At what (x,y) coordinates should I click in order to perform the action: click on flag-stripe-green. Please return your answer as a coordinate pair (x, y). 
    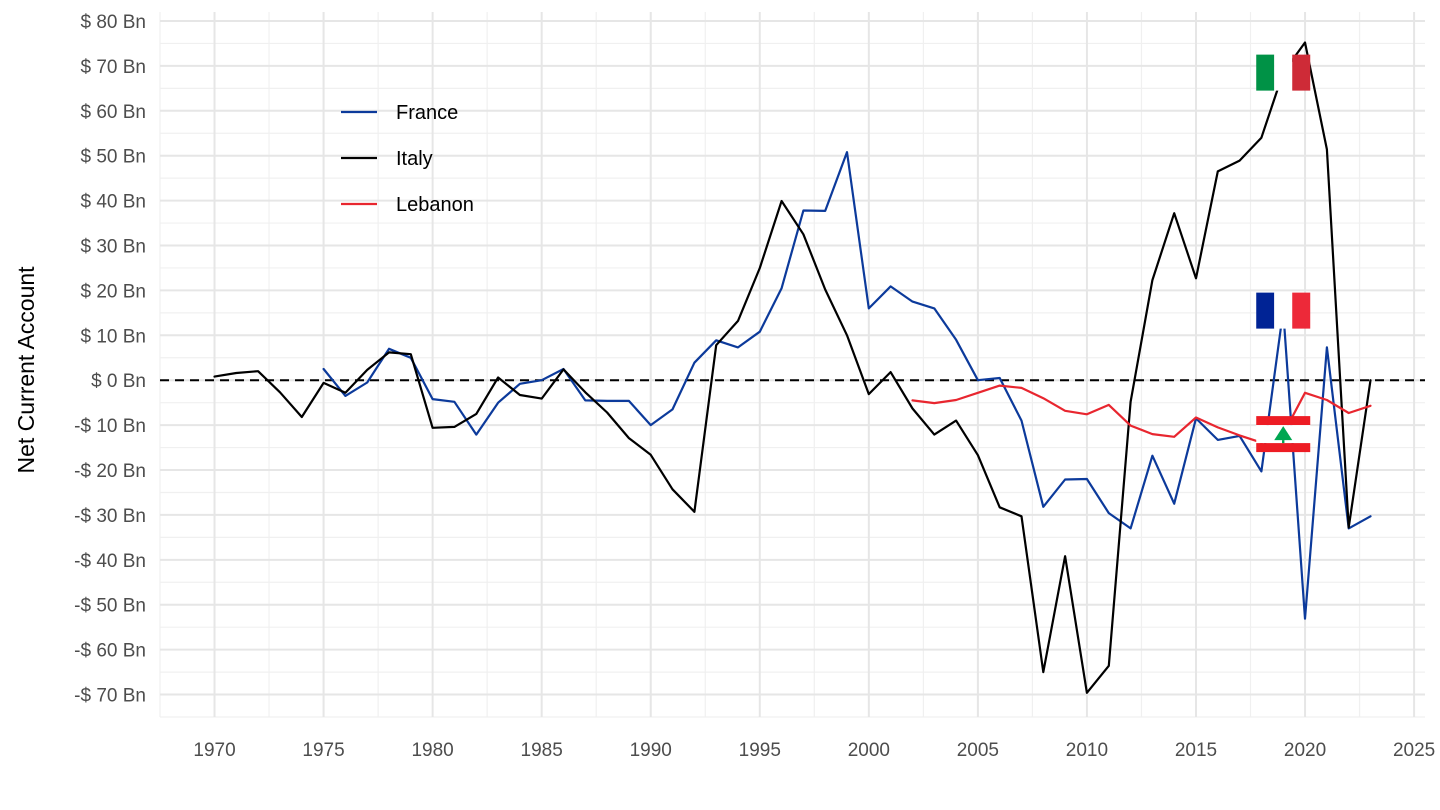
    Looking at the image, I should click on (1265, 72).